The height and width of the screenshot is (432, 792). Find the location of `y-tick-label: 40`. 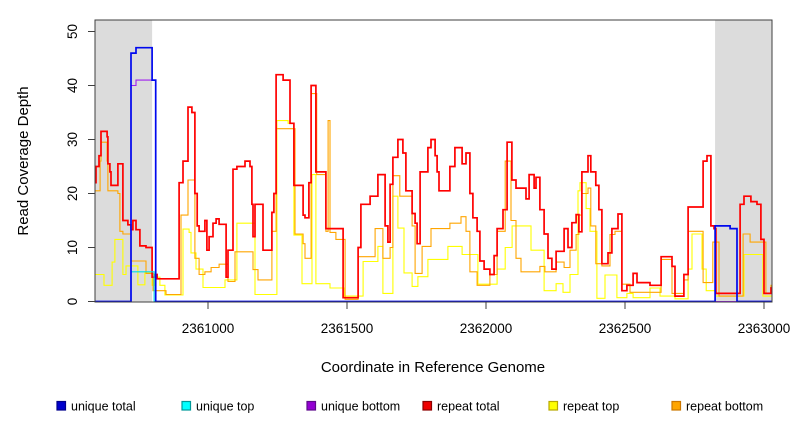

y-tick-label: 40 is located at coordinates (72, 85).